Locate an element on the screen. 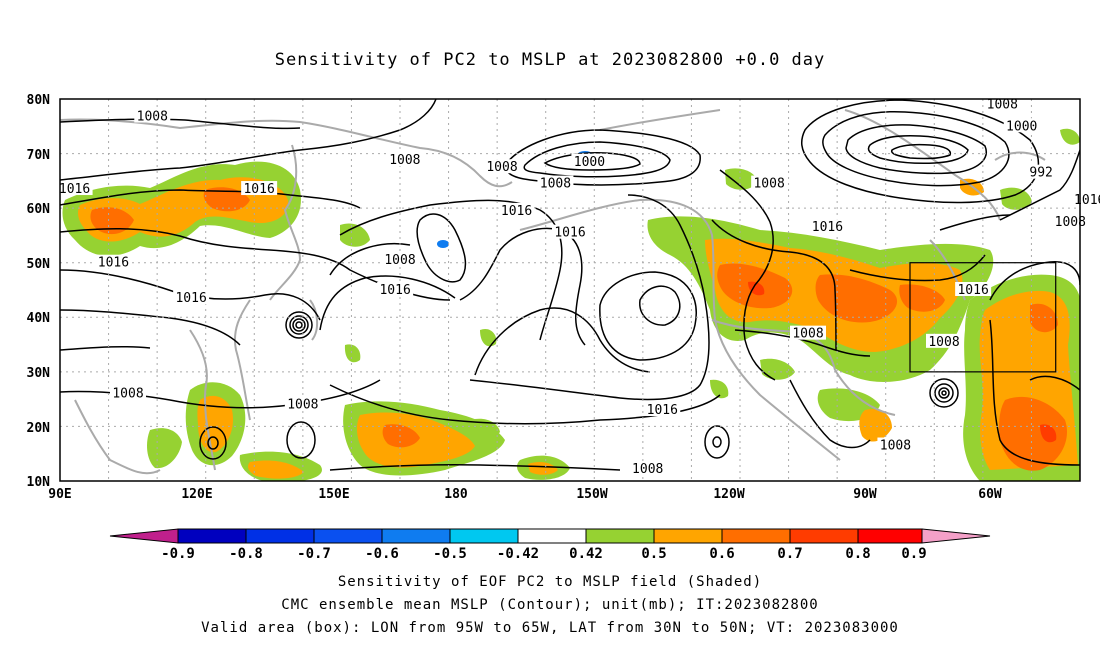  longitude-axis: 90E 120E 150E 180 150W 120W 90W 60W is located at coordinates (525, 494).